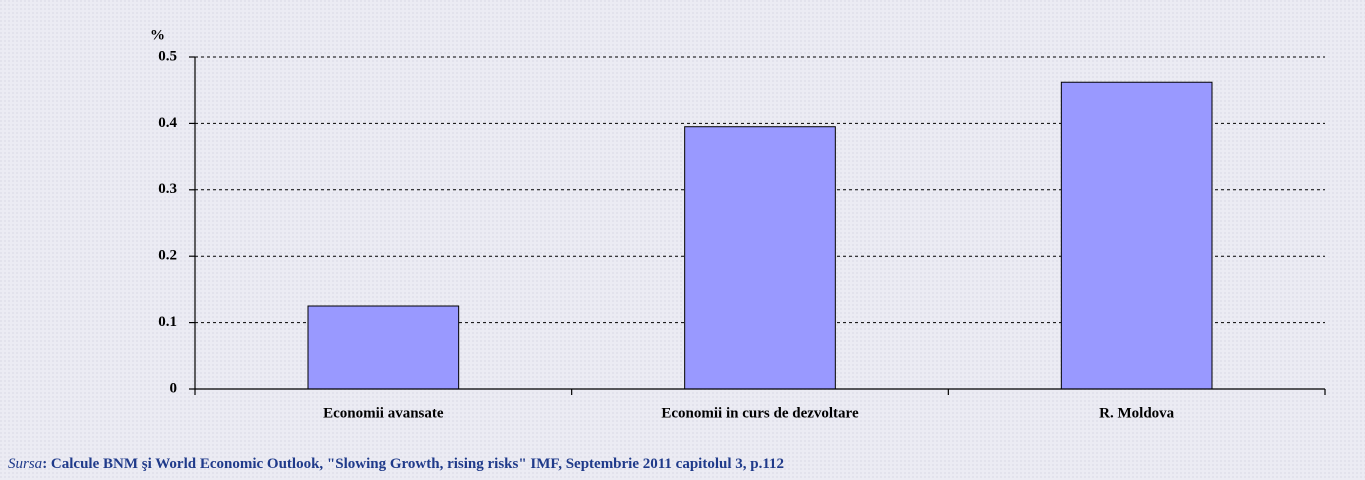  I want to click on y-tick-label: 0.1, so click(167, 322).